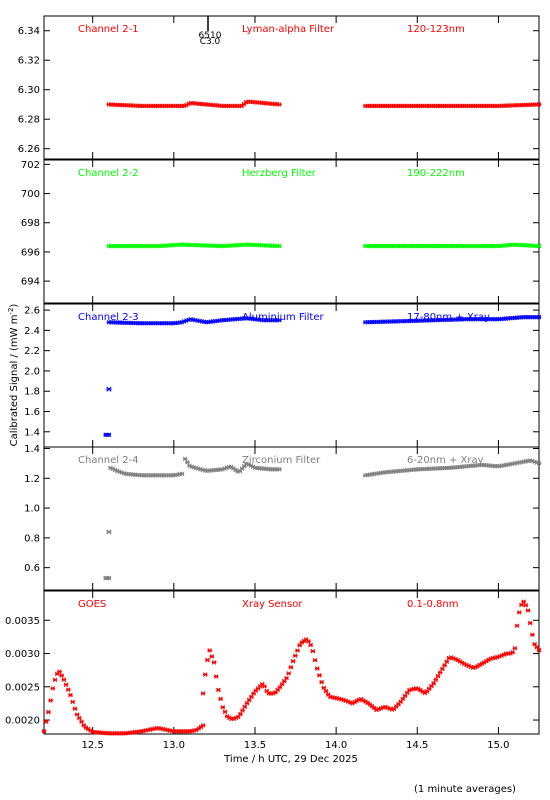  Describe the element at coordinates (22, 621) in the screenshot. I see `panel-5-ytick-label: 0.0035` at that location.